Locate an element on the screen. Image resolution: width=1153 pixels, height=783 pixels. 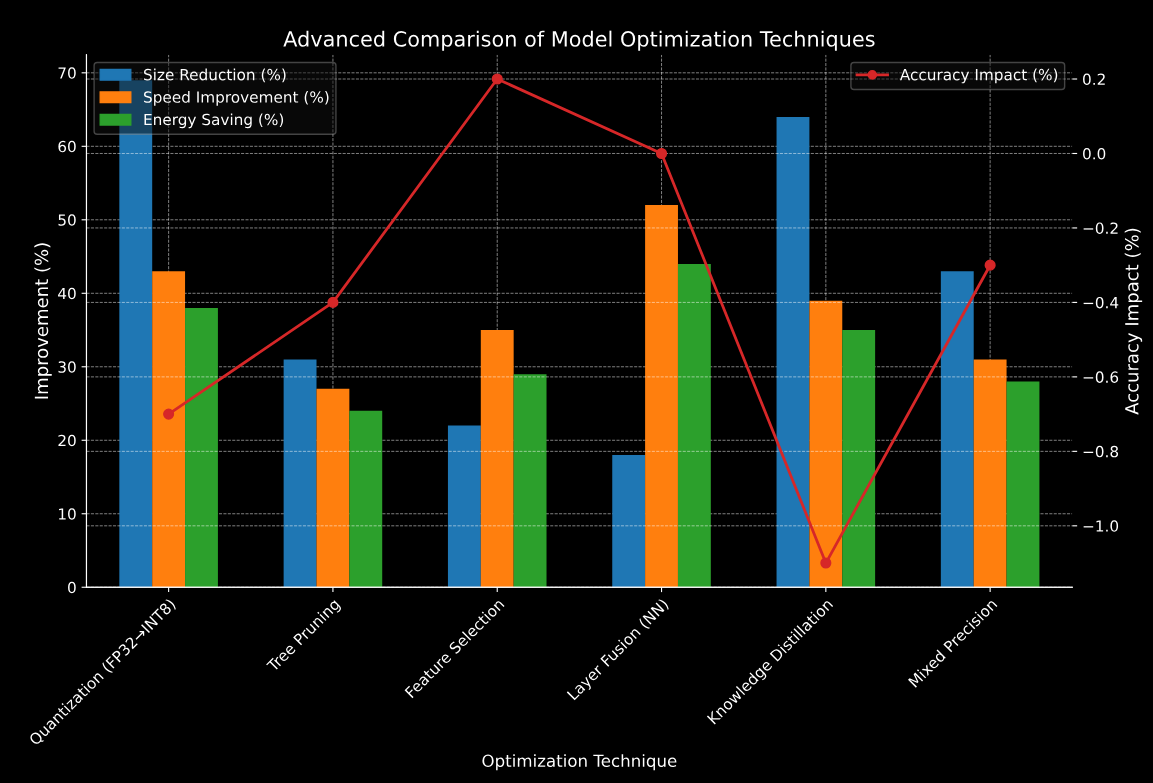
y2-tick-label: −1.0 is located at coordinates (1101, 526).